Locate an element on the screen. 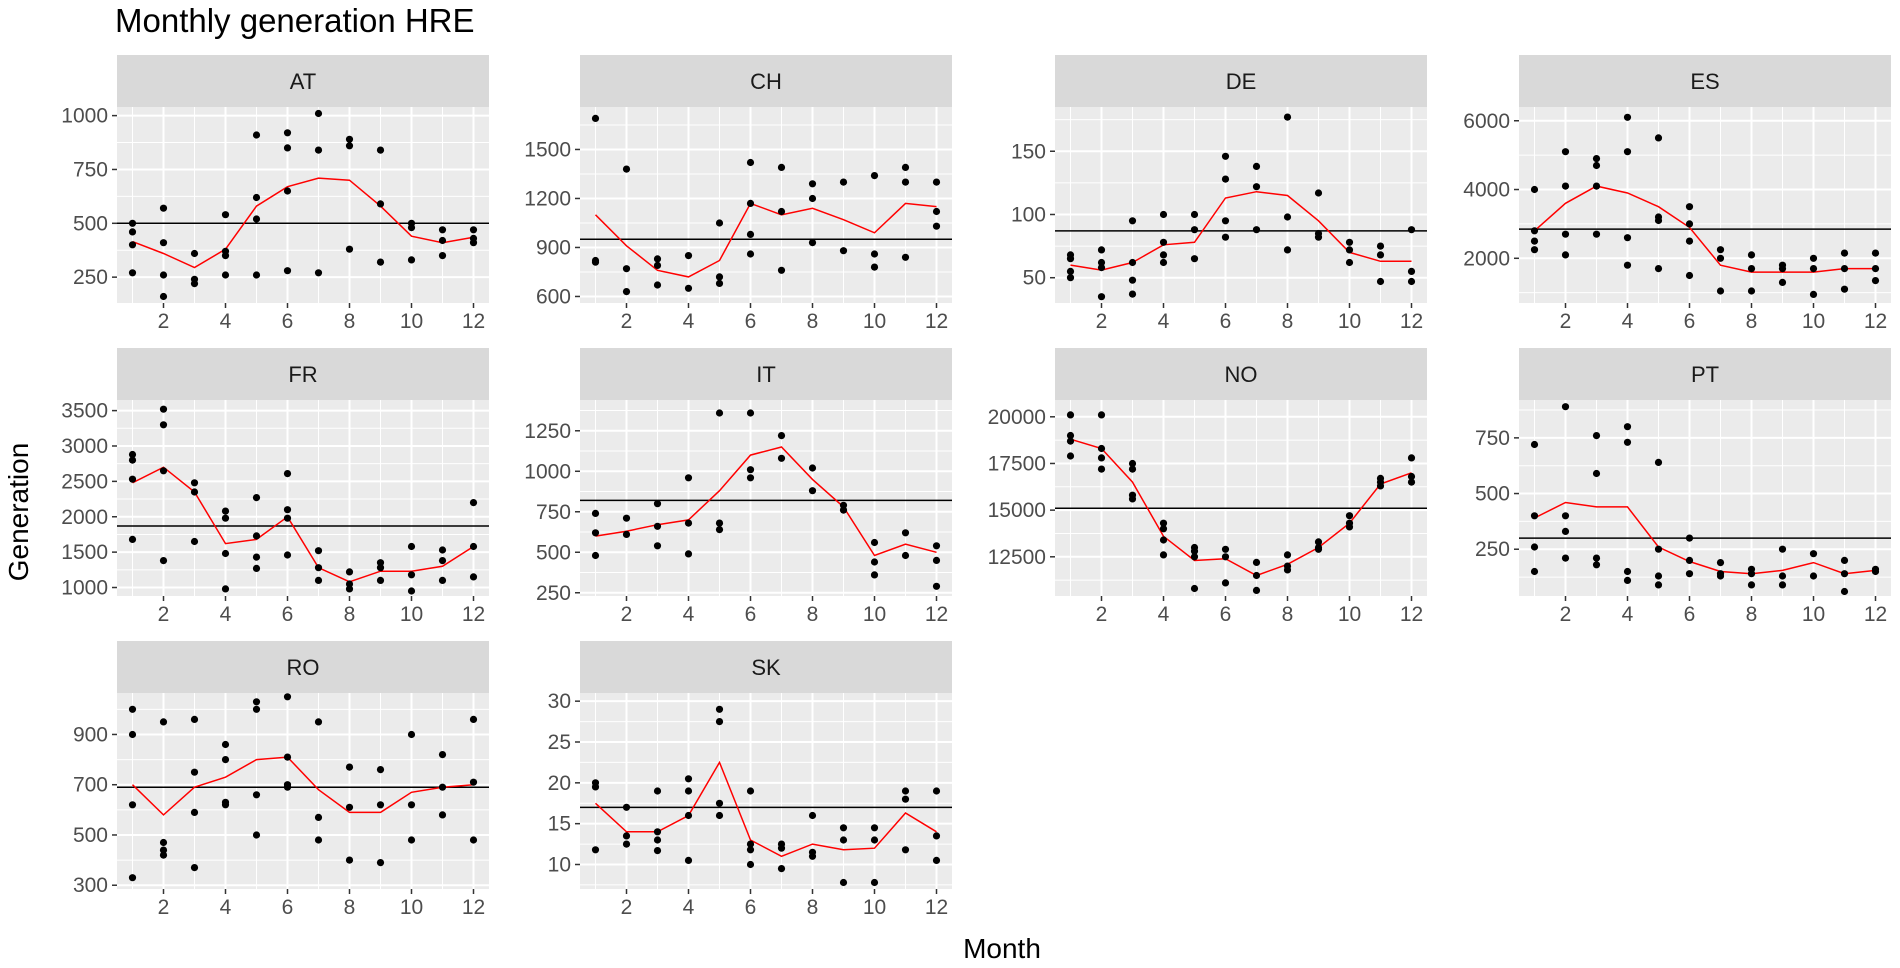 The image size is (1900, 968). facet-strip-label: PT is located at coordinates (1705, 374).